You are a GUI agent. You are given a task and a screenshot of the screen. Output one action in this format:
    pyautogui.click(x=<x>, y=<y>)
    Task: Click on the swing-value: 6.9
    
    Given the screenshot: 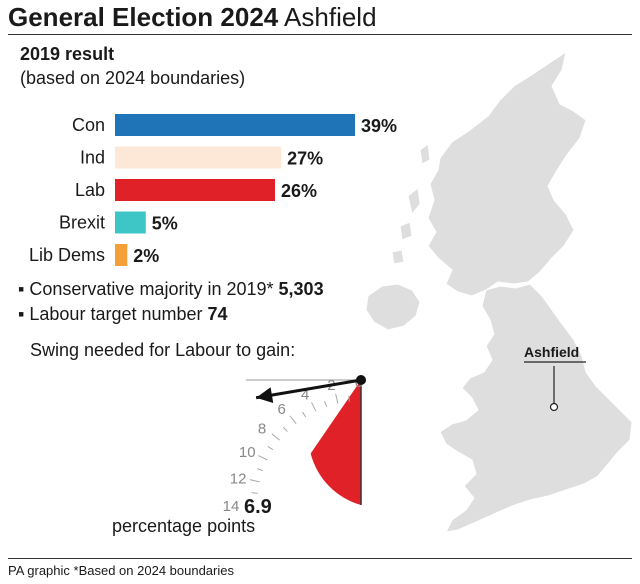 What is the action you would take?
    pyautogui.click(x=258, y=507)
    